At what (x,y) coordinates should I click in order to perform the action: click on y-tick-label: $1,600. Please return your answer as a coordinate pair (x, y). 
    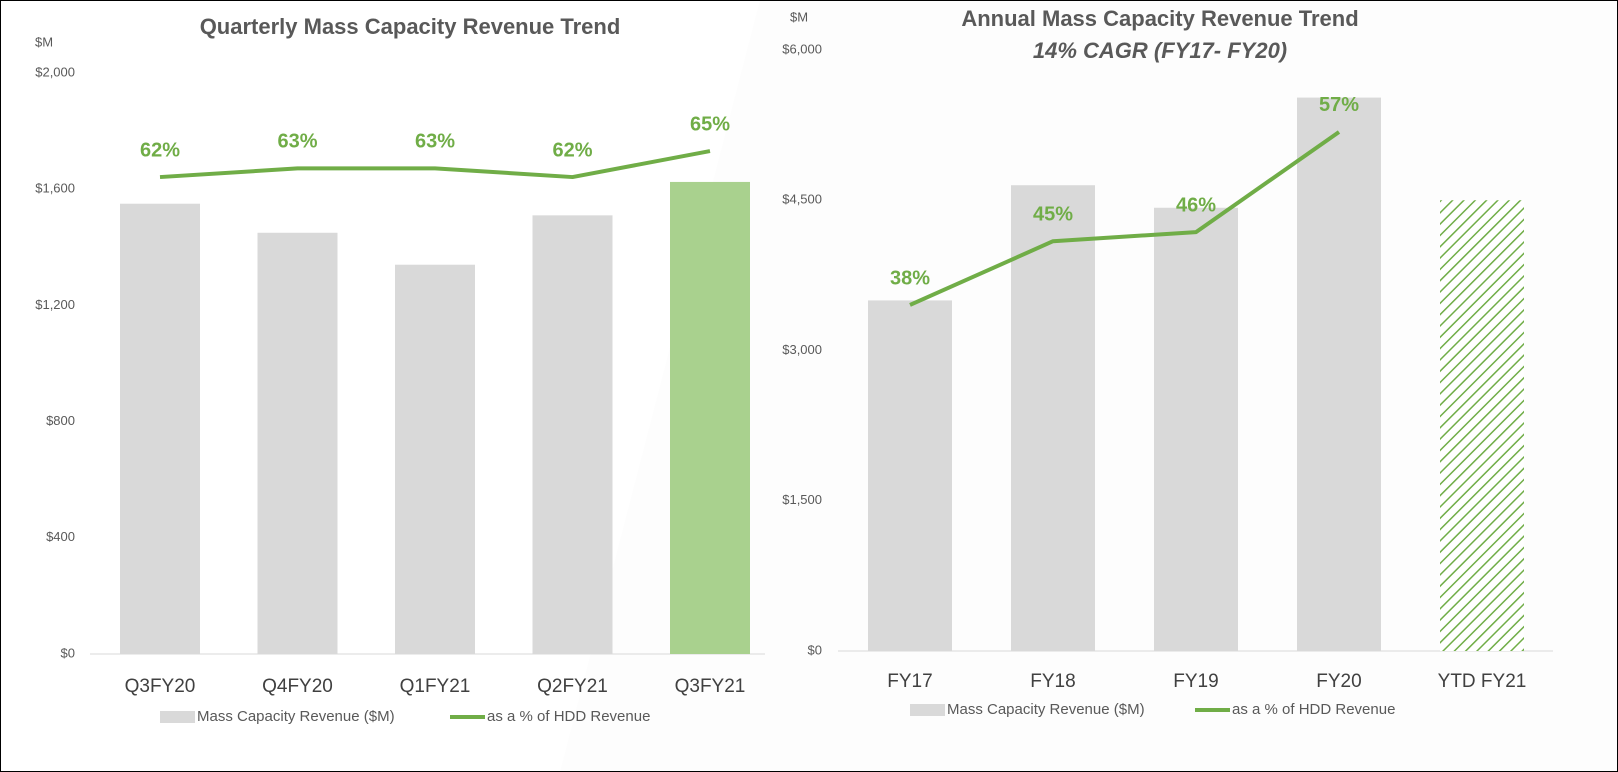
    Looking at the image, I should click on (55, 188).